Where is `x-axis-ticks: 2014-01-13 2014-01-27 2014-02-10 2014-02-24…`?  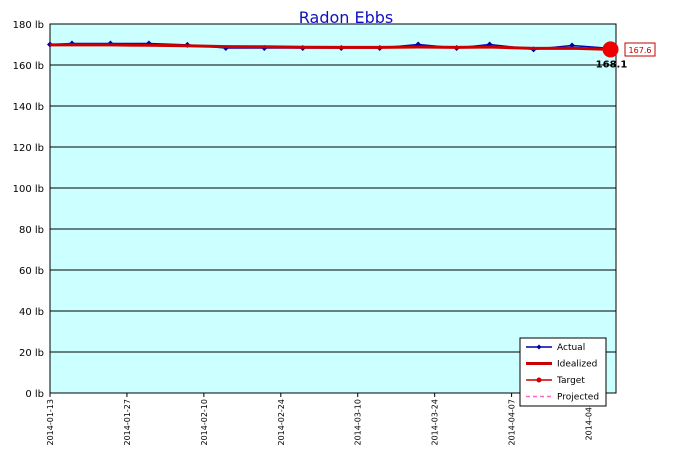
x-axis-ticks: 2014-01-13 2014-01-27 2014-02-10 2014-02-24… is located at coordinates (320, 419).